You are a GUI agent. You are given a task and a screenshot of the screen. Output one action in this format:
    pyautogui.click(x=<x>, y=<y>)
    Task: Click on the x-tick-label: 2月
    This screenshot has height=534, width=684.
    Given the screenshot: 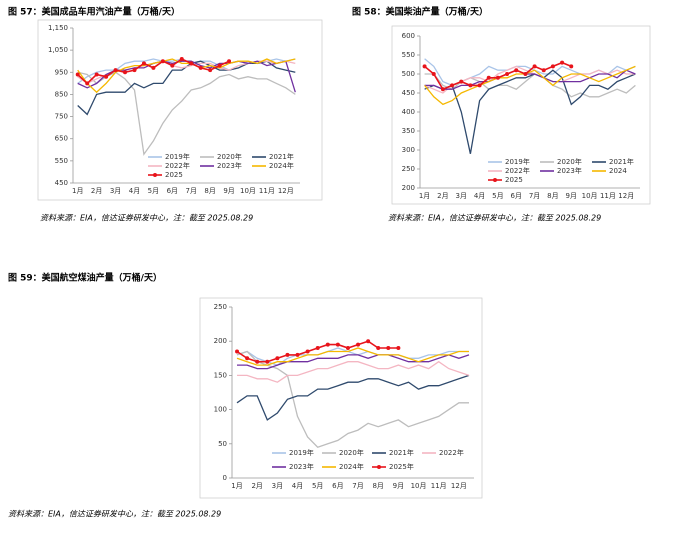 What is the action you would take?
    pyautogui.click(x=442, y=196)
    